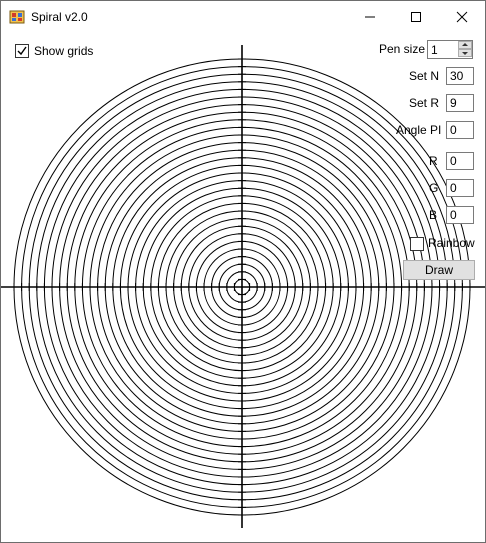 The image size is (486, 543). I want to click on window-title: Spiral v2.0, so click(59, 17).